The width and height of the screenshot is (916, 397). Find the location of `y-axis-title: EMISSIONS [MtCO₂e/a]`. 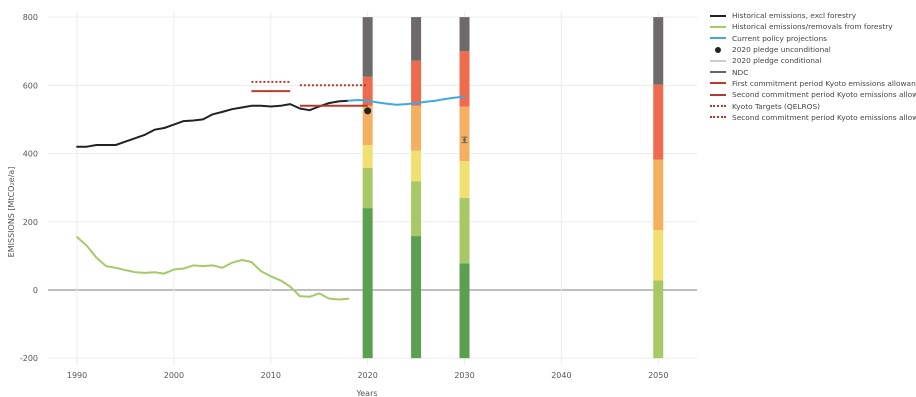

y-axis-title: EMISSIONS [MtCO₂e/a] is located at coordinates (11, 212).